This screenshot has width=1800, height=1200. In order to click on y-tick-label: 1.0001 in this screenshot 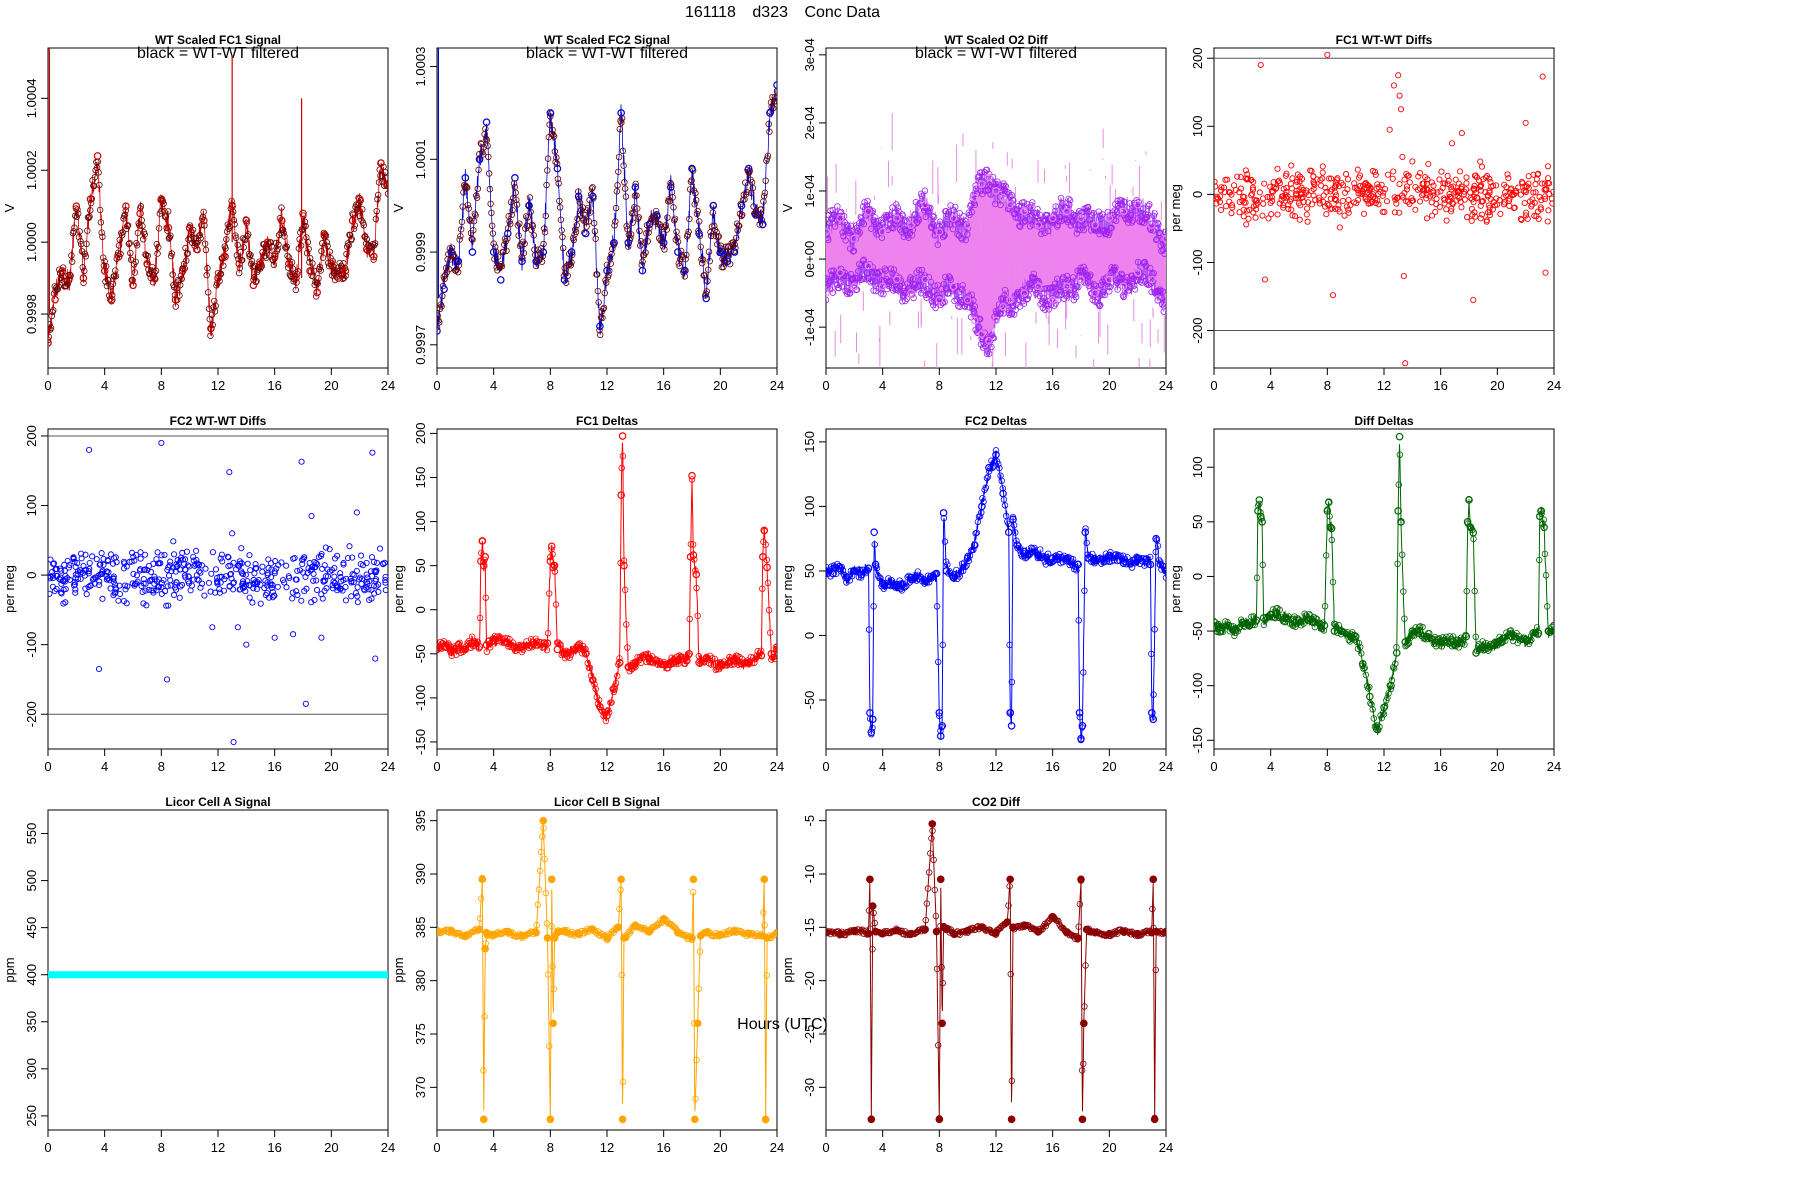, I will do `click(420, 159)`.